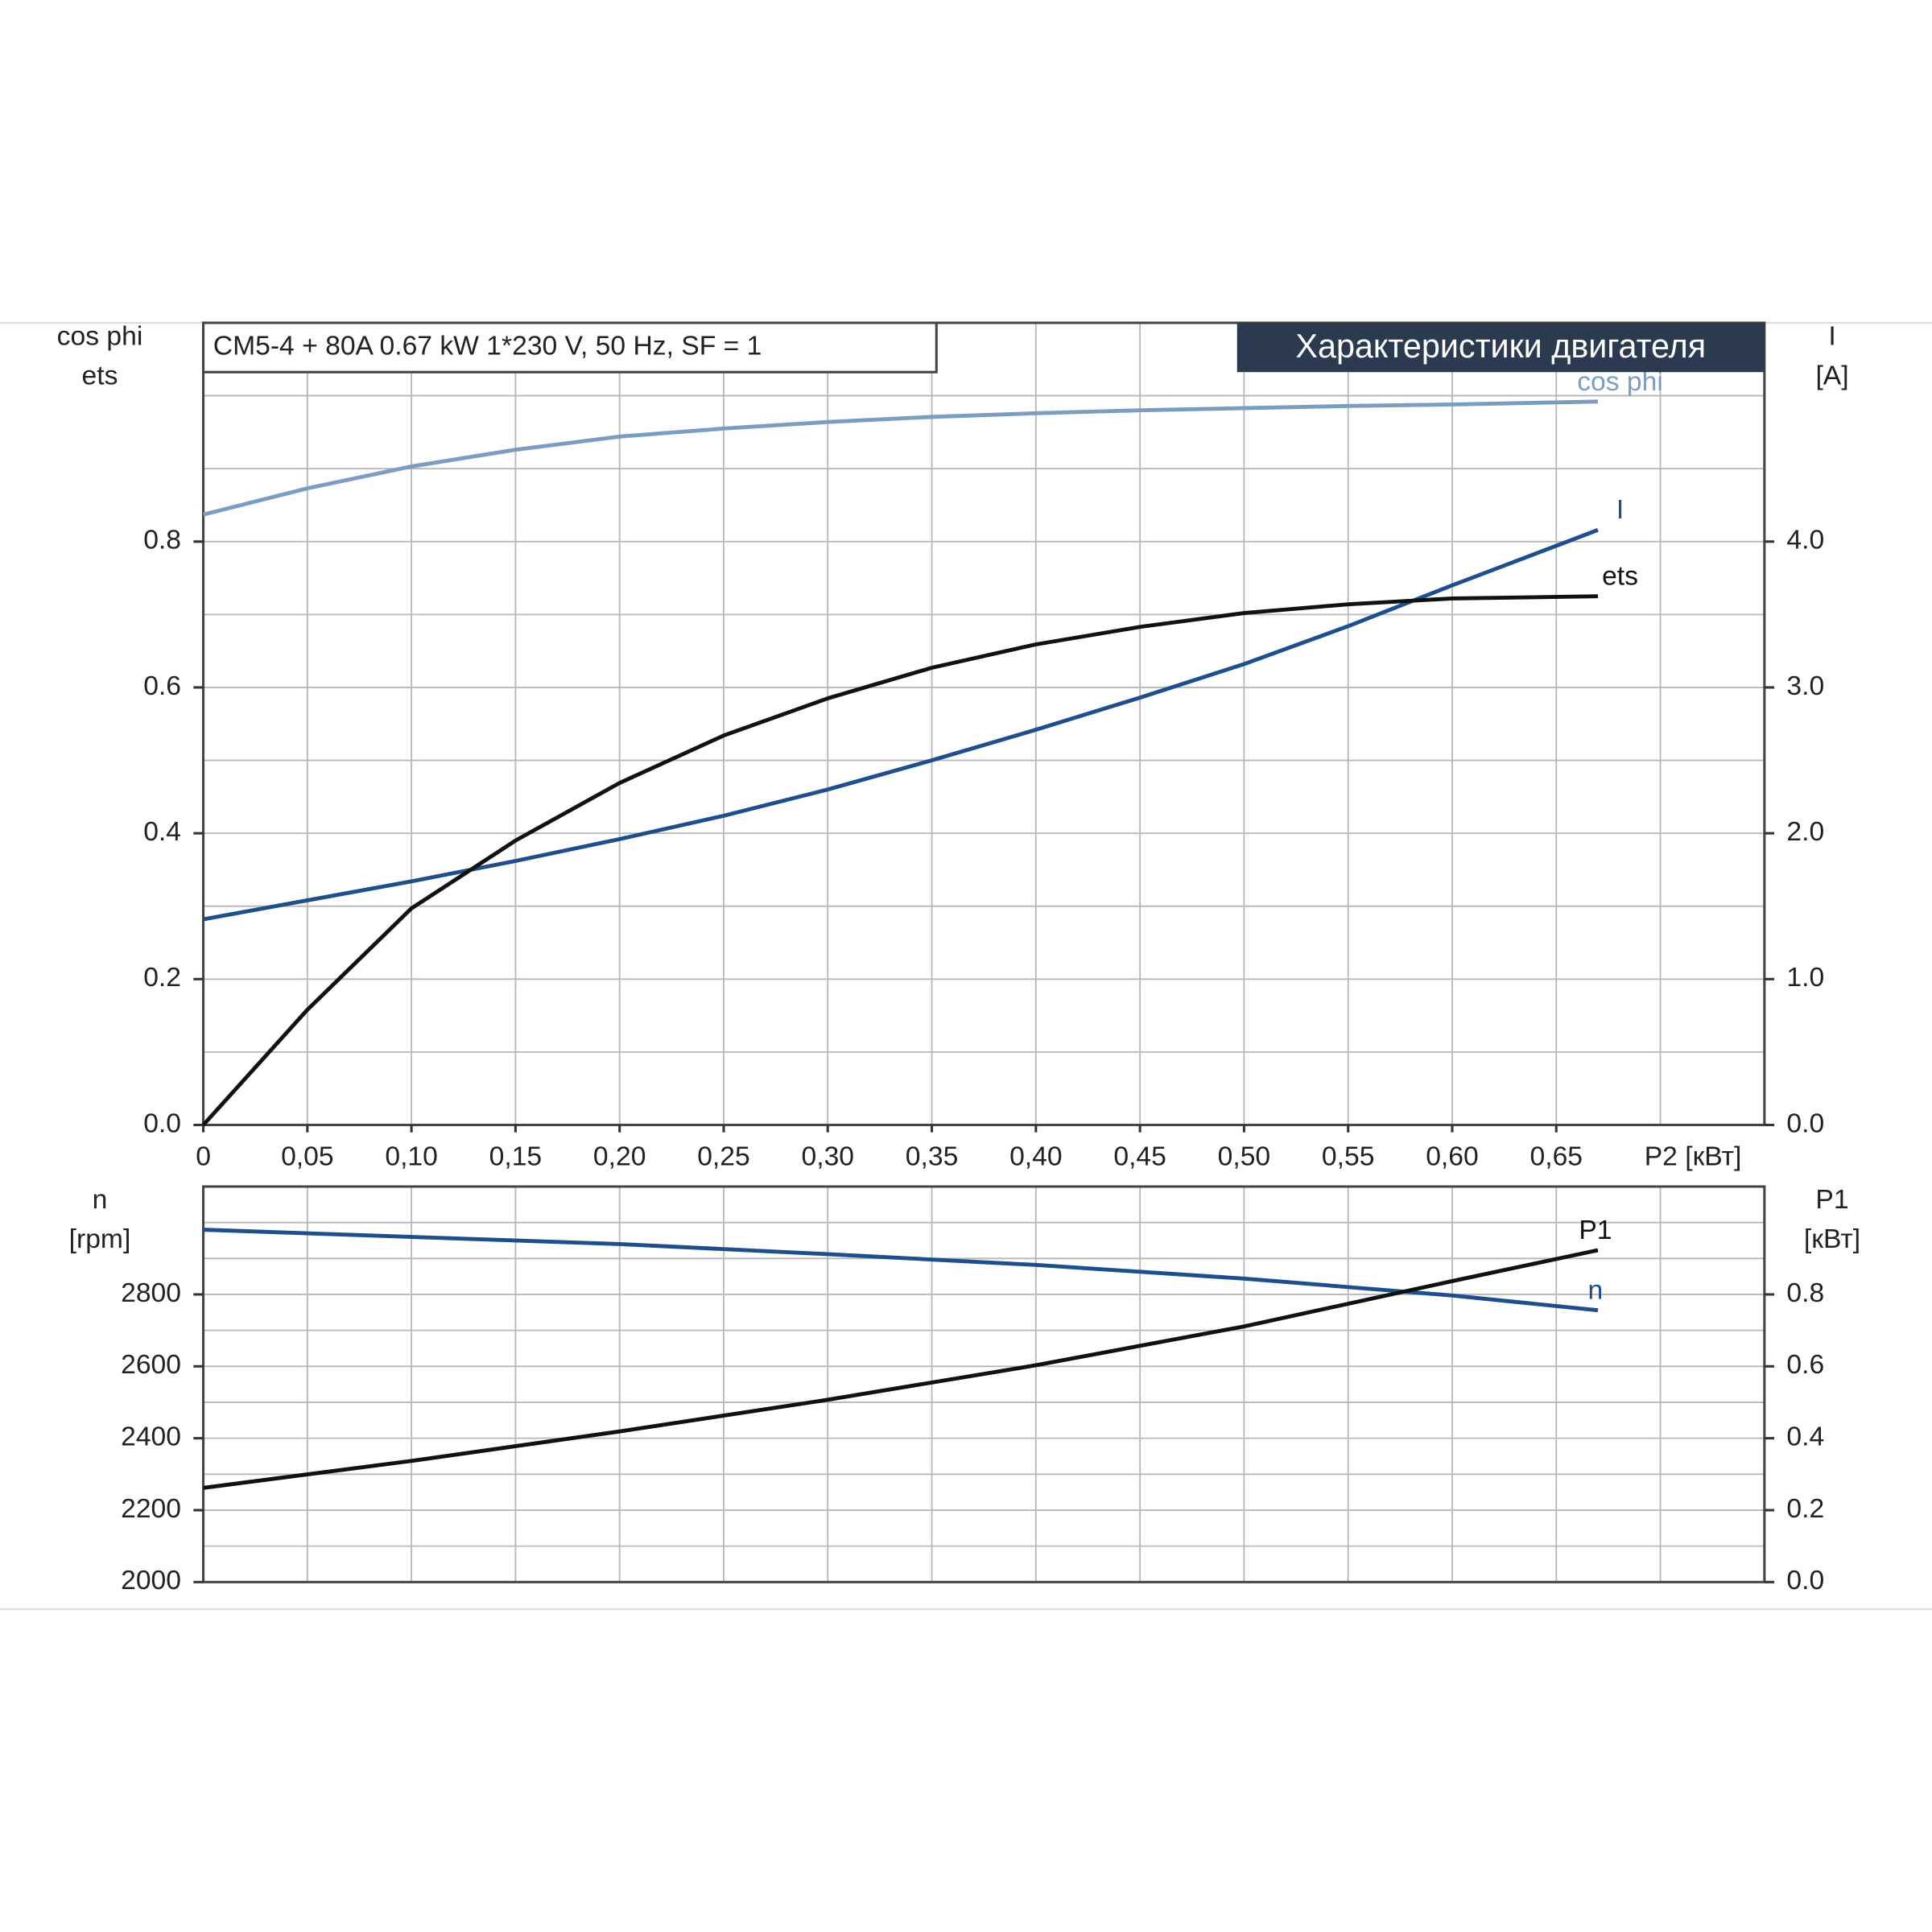 This screenshot has width=1932, height=1932. I want to click on title-box, so click(1500, 348).